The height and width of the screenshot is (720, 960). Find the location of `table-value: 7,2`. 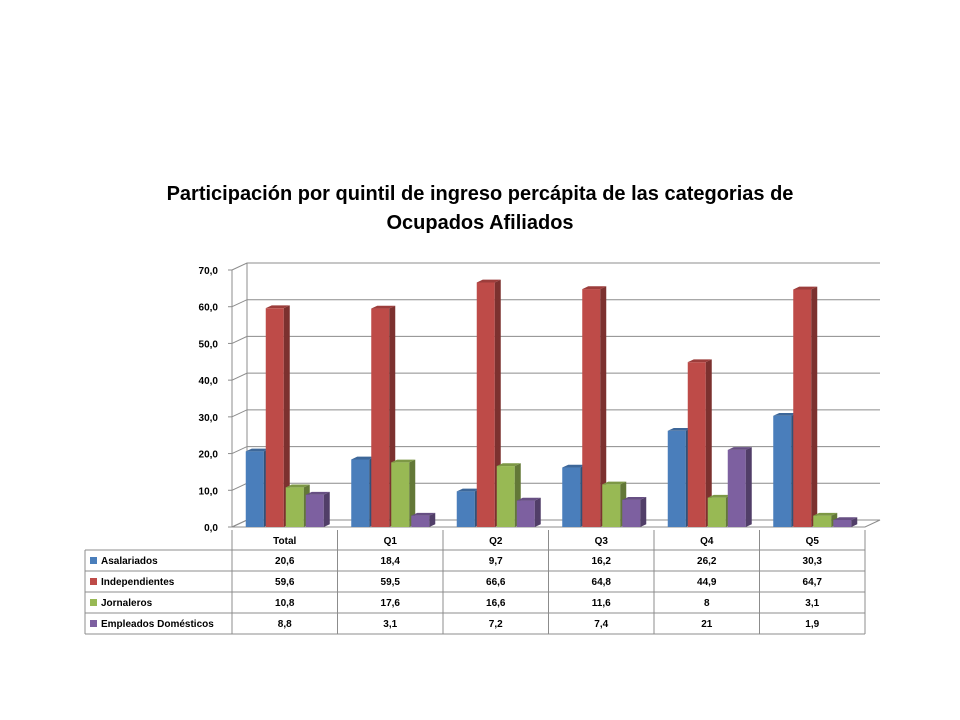

table-value: 7,2 is located at coordinates (496, 624).